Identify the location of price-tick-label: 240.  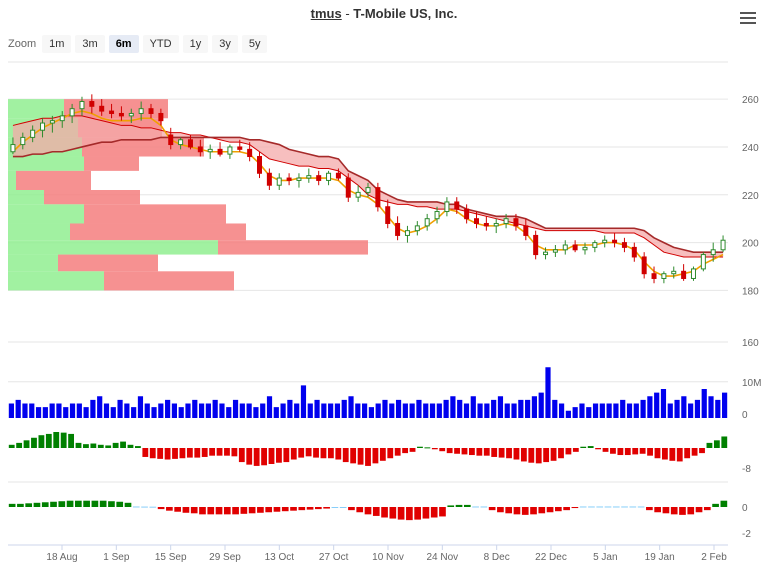
(750, 148).